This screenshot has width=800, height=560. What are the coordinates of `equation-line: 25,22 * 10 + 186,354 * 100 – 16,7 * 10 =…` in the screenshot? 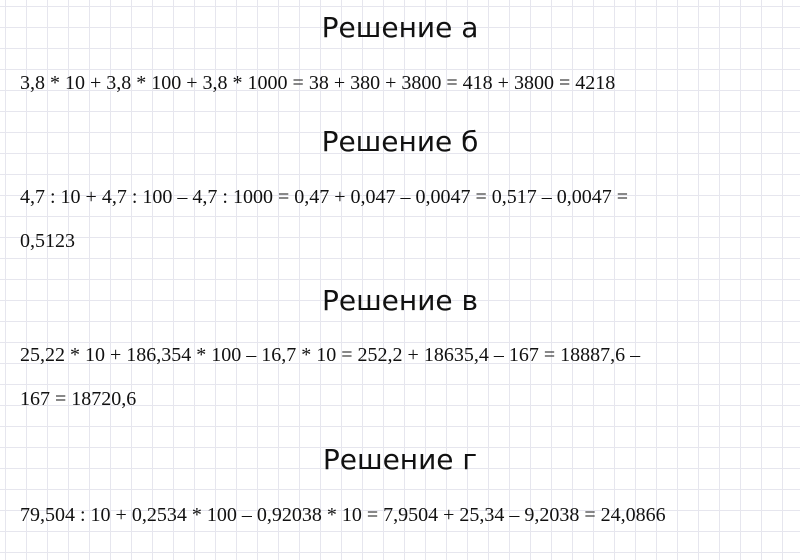 It's located at (330, 355).